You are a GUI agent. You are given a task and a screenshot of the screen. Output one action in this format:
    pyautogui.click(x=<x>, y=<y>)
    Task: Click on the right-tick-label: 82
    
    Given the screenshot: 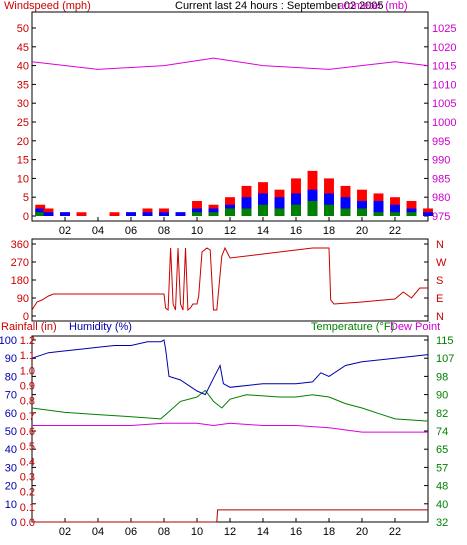 What is the action you would take?
    pyautogui.click(x=442, y=414)
    